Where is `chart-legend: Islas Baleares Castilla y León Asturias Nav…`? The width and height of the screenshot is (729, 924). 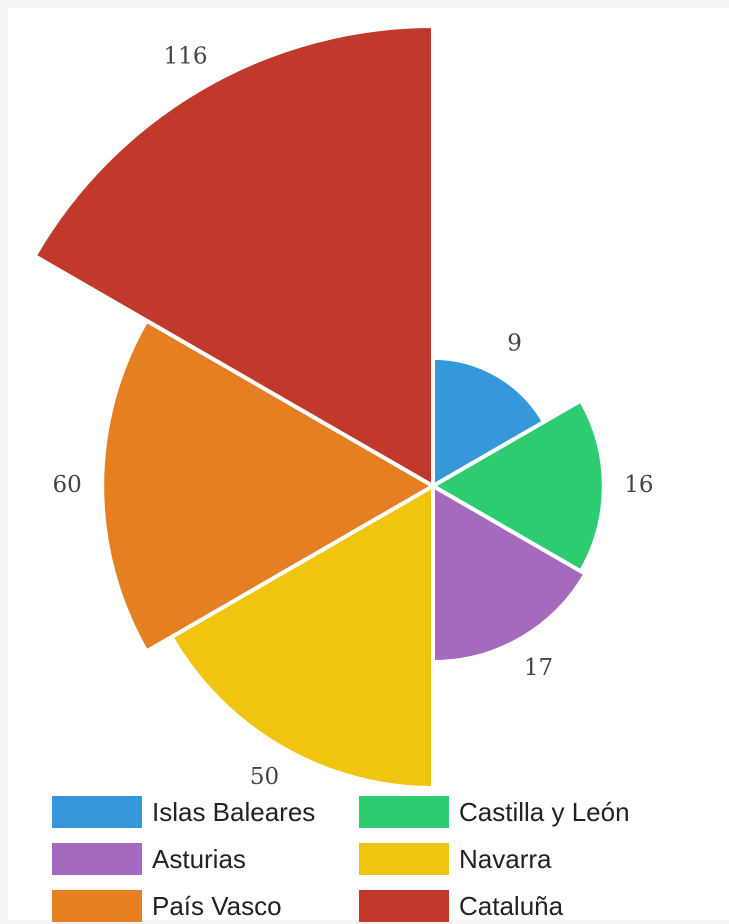 chart-legend: Islas Baleares Castilla y León Asturias Nav… is located at coordinates (372, 859).